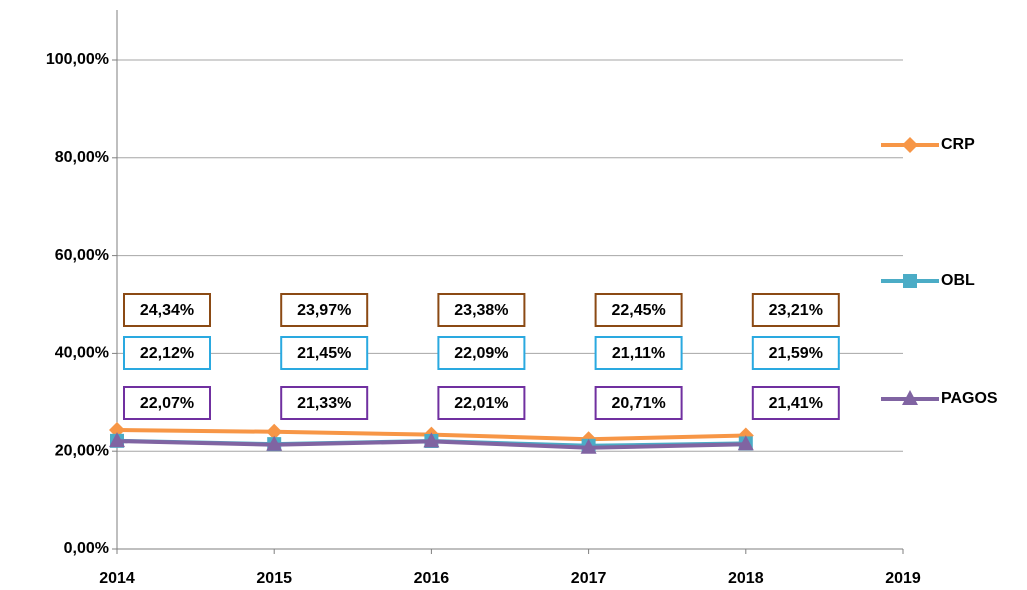 Image resolution: width=1027 pixels, height=590 pixels. I want to click on data-label: 21,45%, so click(324, 353).